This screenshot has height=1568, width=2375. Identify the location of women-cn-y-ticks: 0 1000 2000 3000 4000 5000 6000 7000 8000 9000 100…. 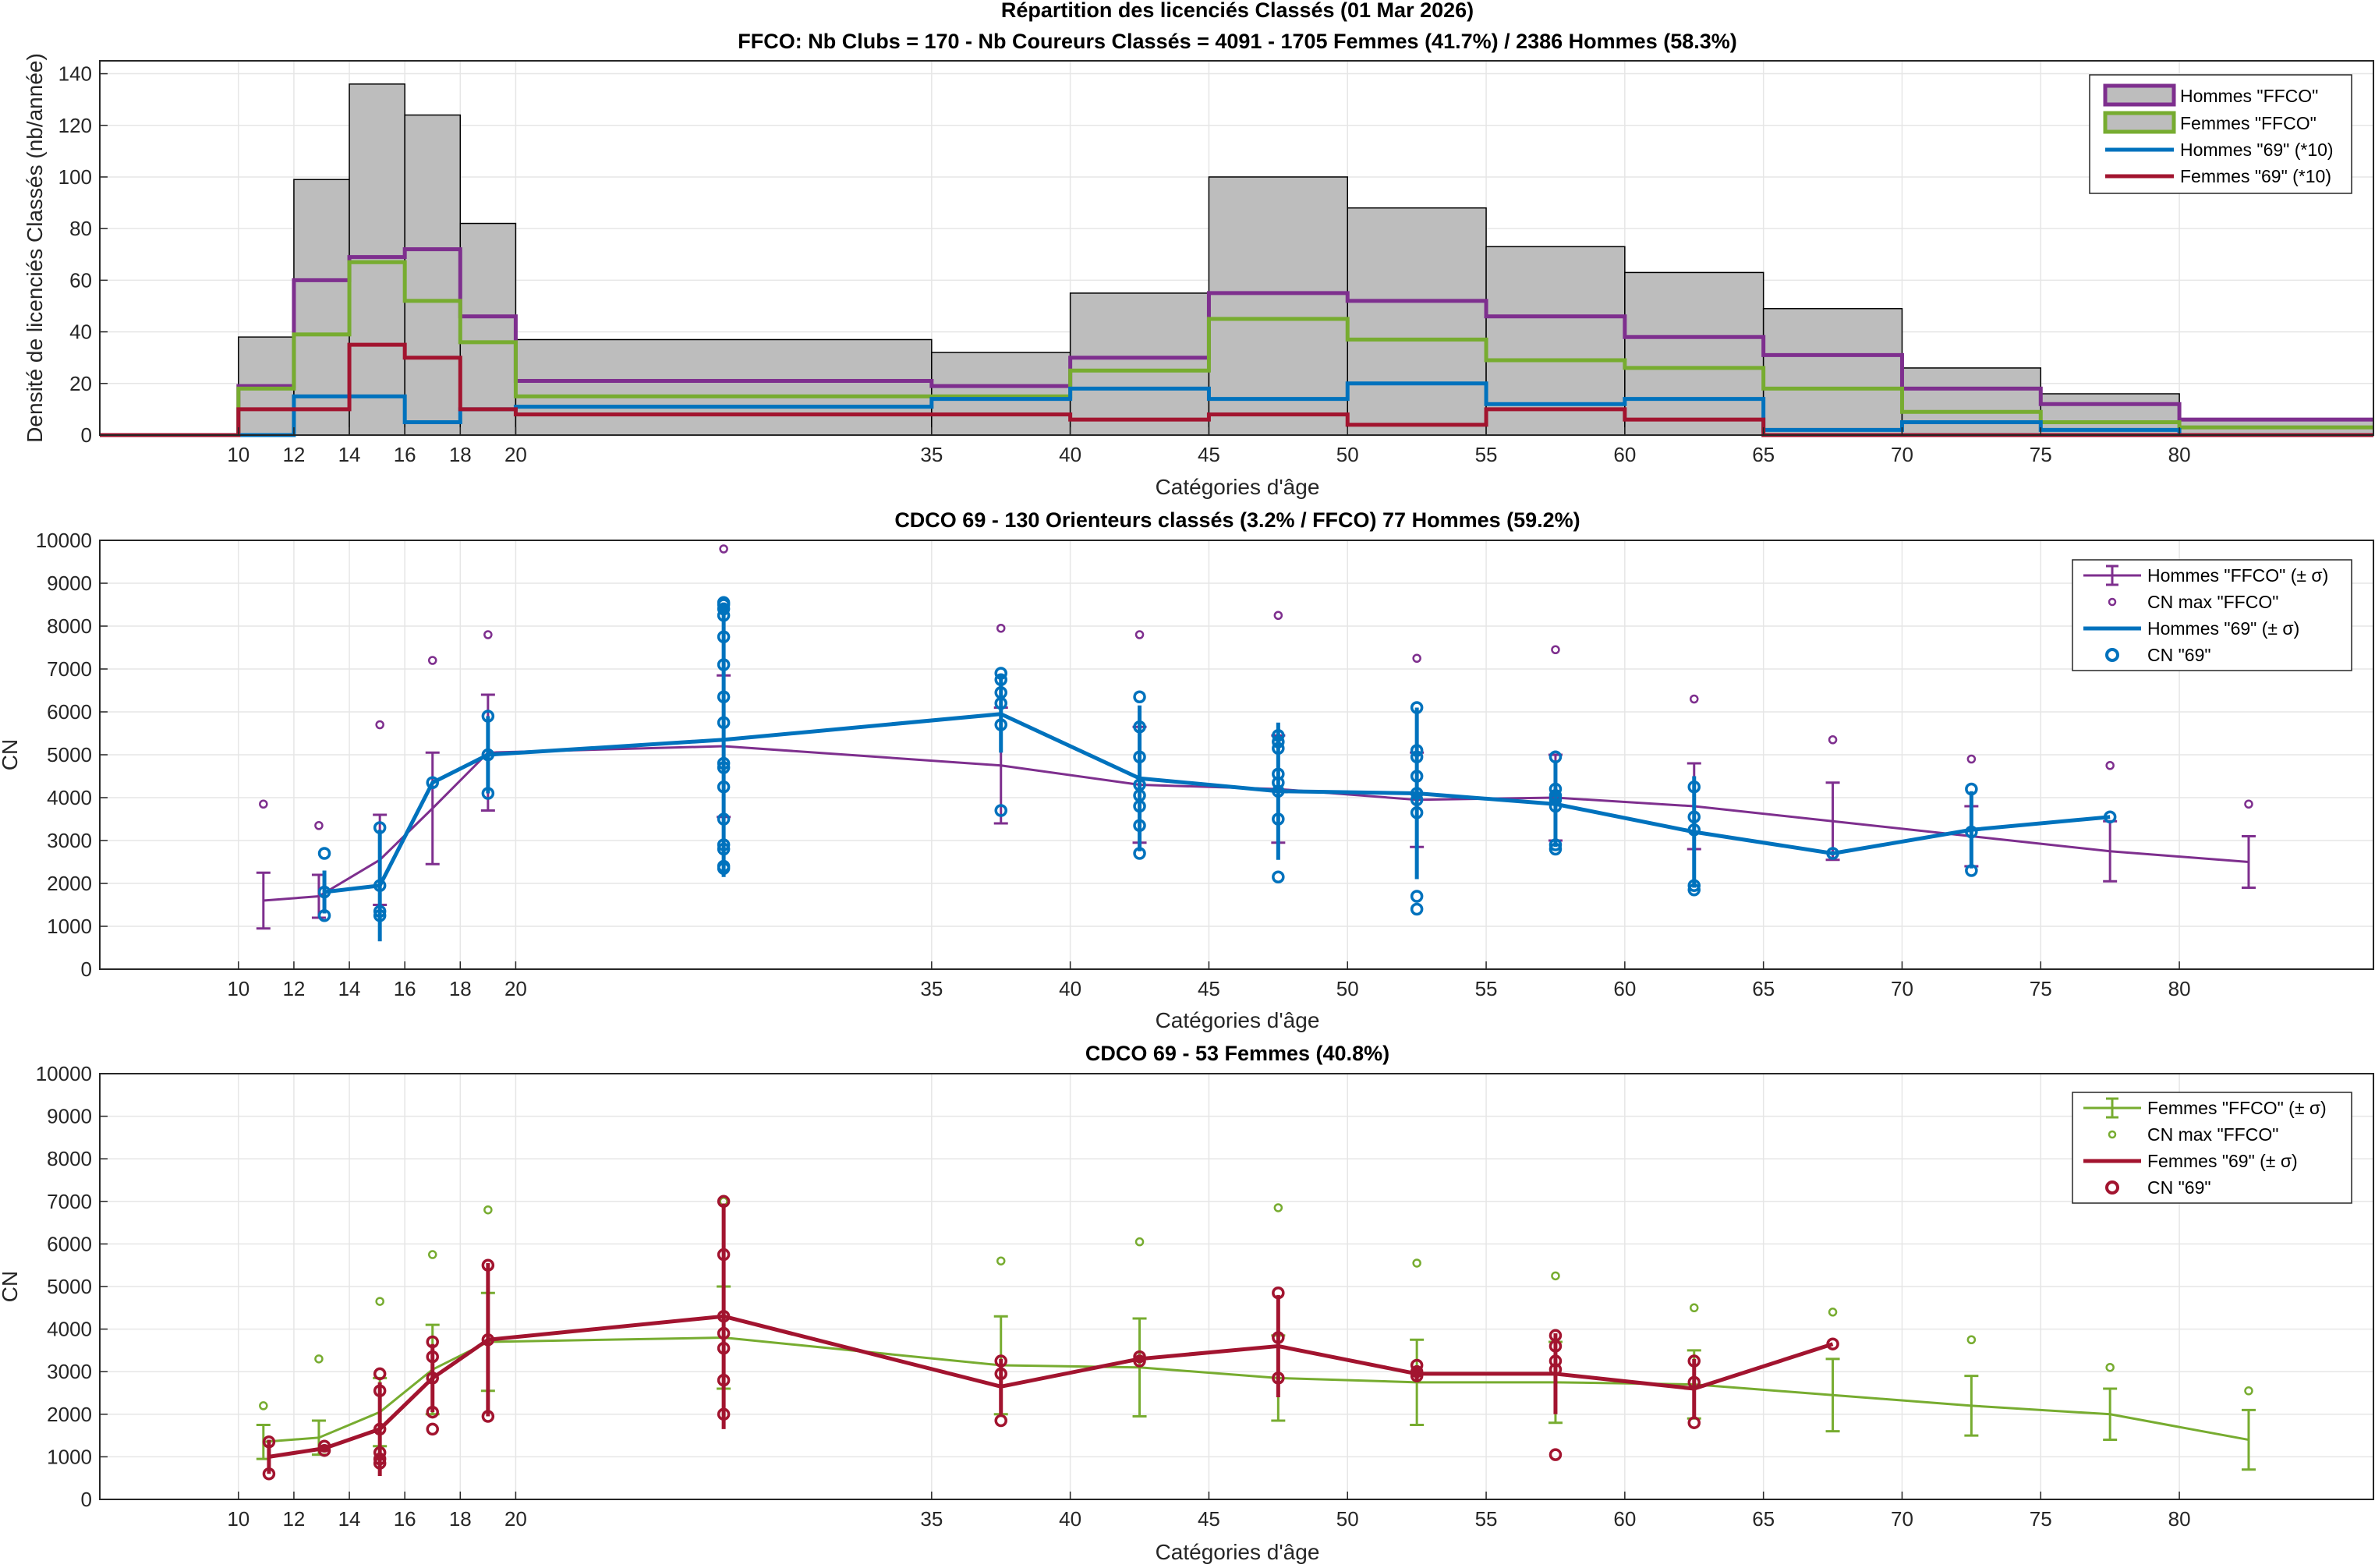
(72, 1286).